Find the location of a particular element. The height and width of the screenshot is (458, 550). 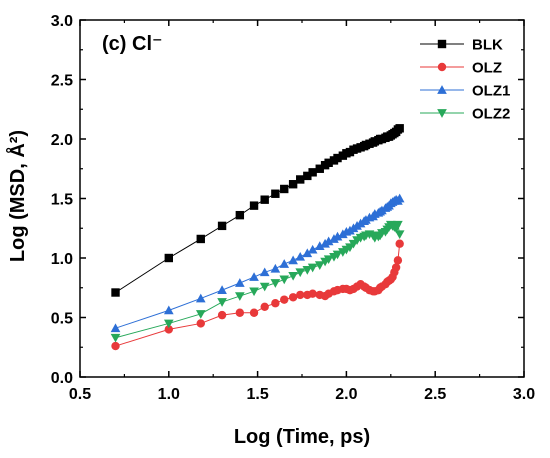

panel-label: (c) Cl⁻ is located at coordinates (132, 44).